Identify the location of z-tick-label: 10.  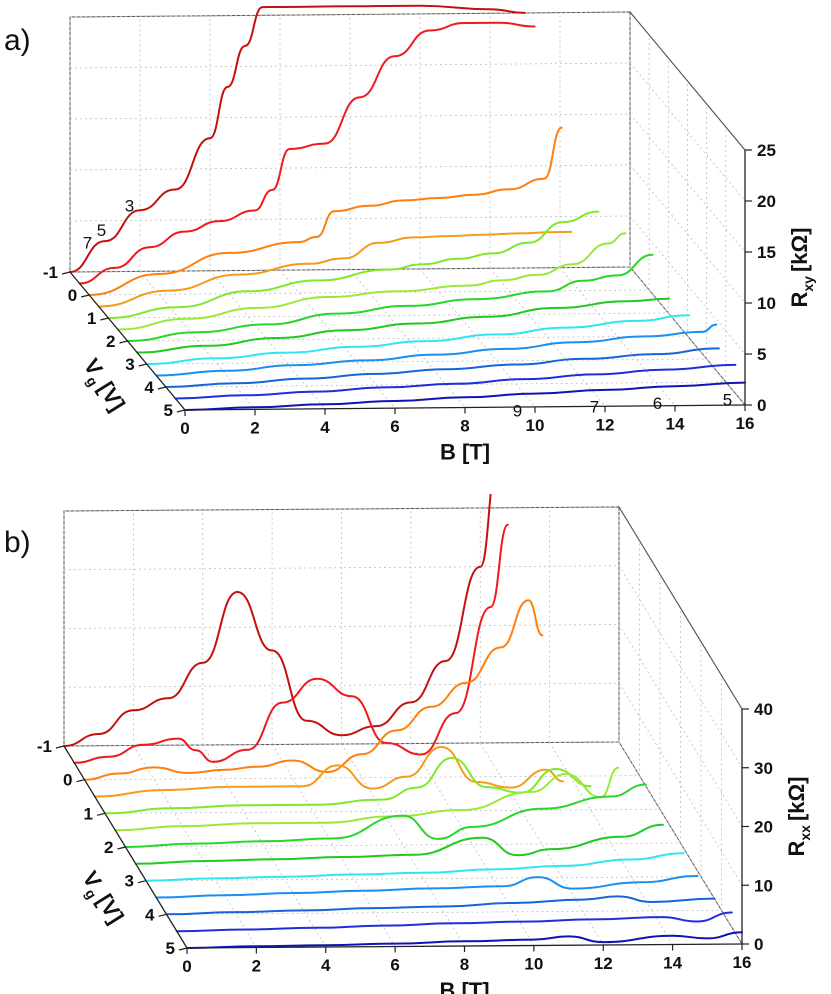
(763, 885).